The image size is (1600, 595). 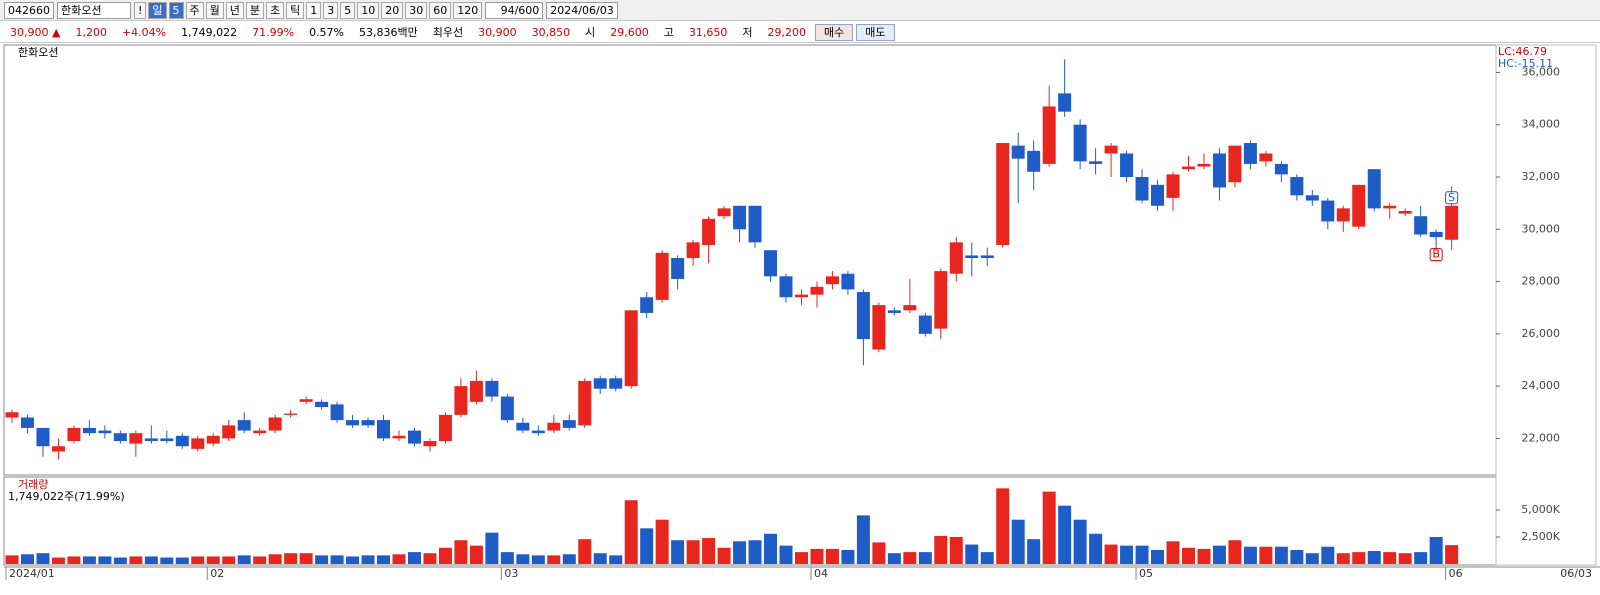 I want to click on y-tick-label: 34,000, so click(x=1541, y=124).